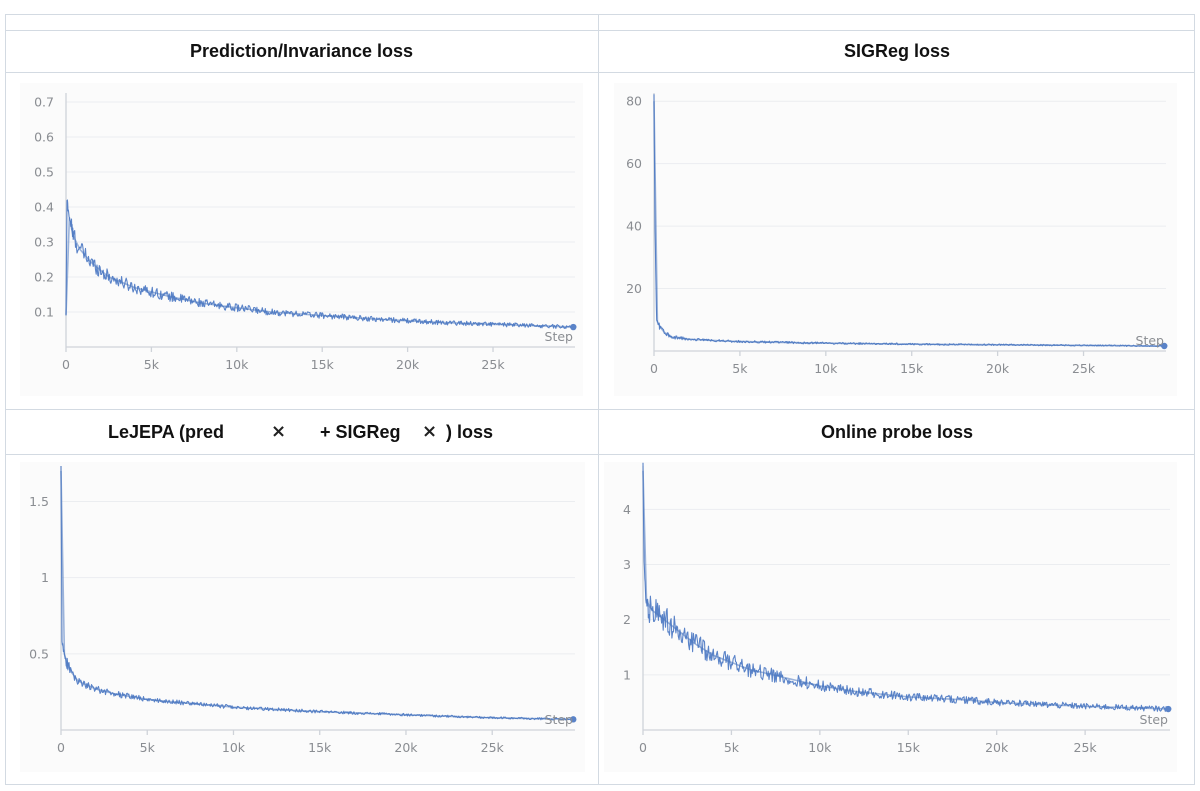 The image size is (1200, 791). Describe the element at coordinates (897, 432) in the screenshot. I see `chart-title-online-probe-loss: Online probe loss` at that location.